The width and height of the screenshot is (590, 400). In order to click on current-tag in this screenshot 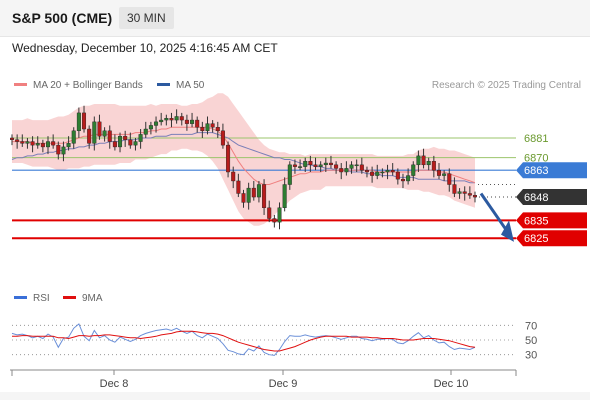, I will do `click(551, 197)`.